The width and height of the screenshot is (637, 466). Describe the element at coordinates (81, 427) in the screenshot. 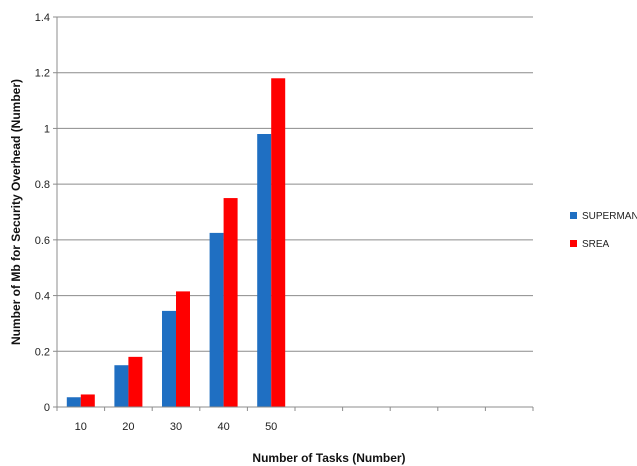

I see `x-tick-label: 10` at that location.